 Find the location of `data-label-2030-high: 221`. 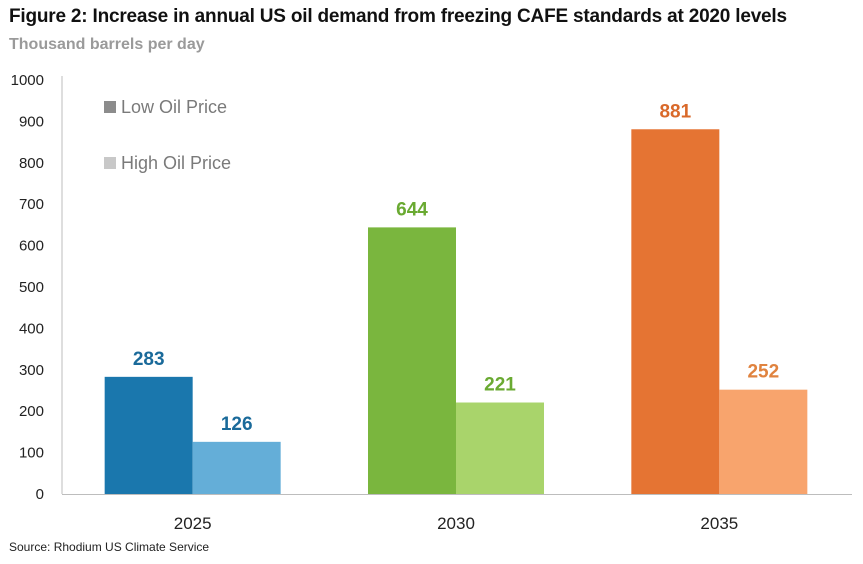

data-label-2030-high: 221 is located at coordinates (500, 385).